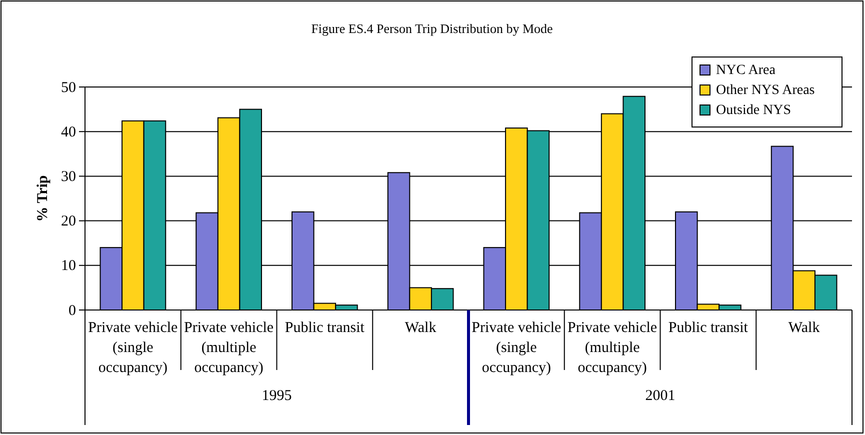 The width and height of the screenshot is (865, 435). What do you see at coordinates (68, 132) in the screenshot?
I see `y-tick-label: 40` at bounding box center [68, 132].